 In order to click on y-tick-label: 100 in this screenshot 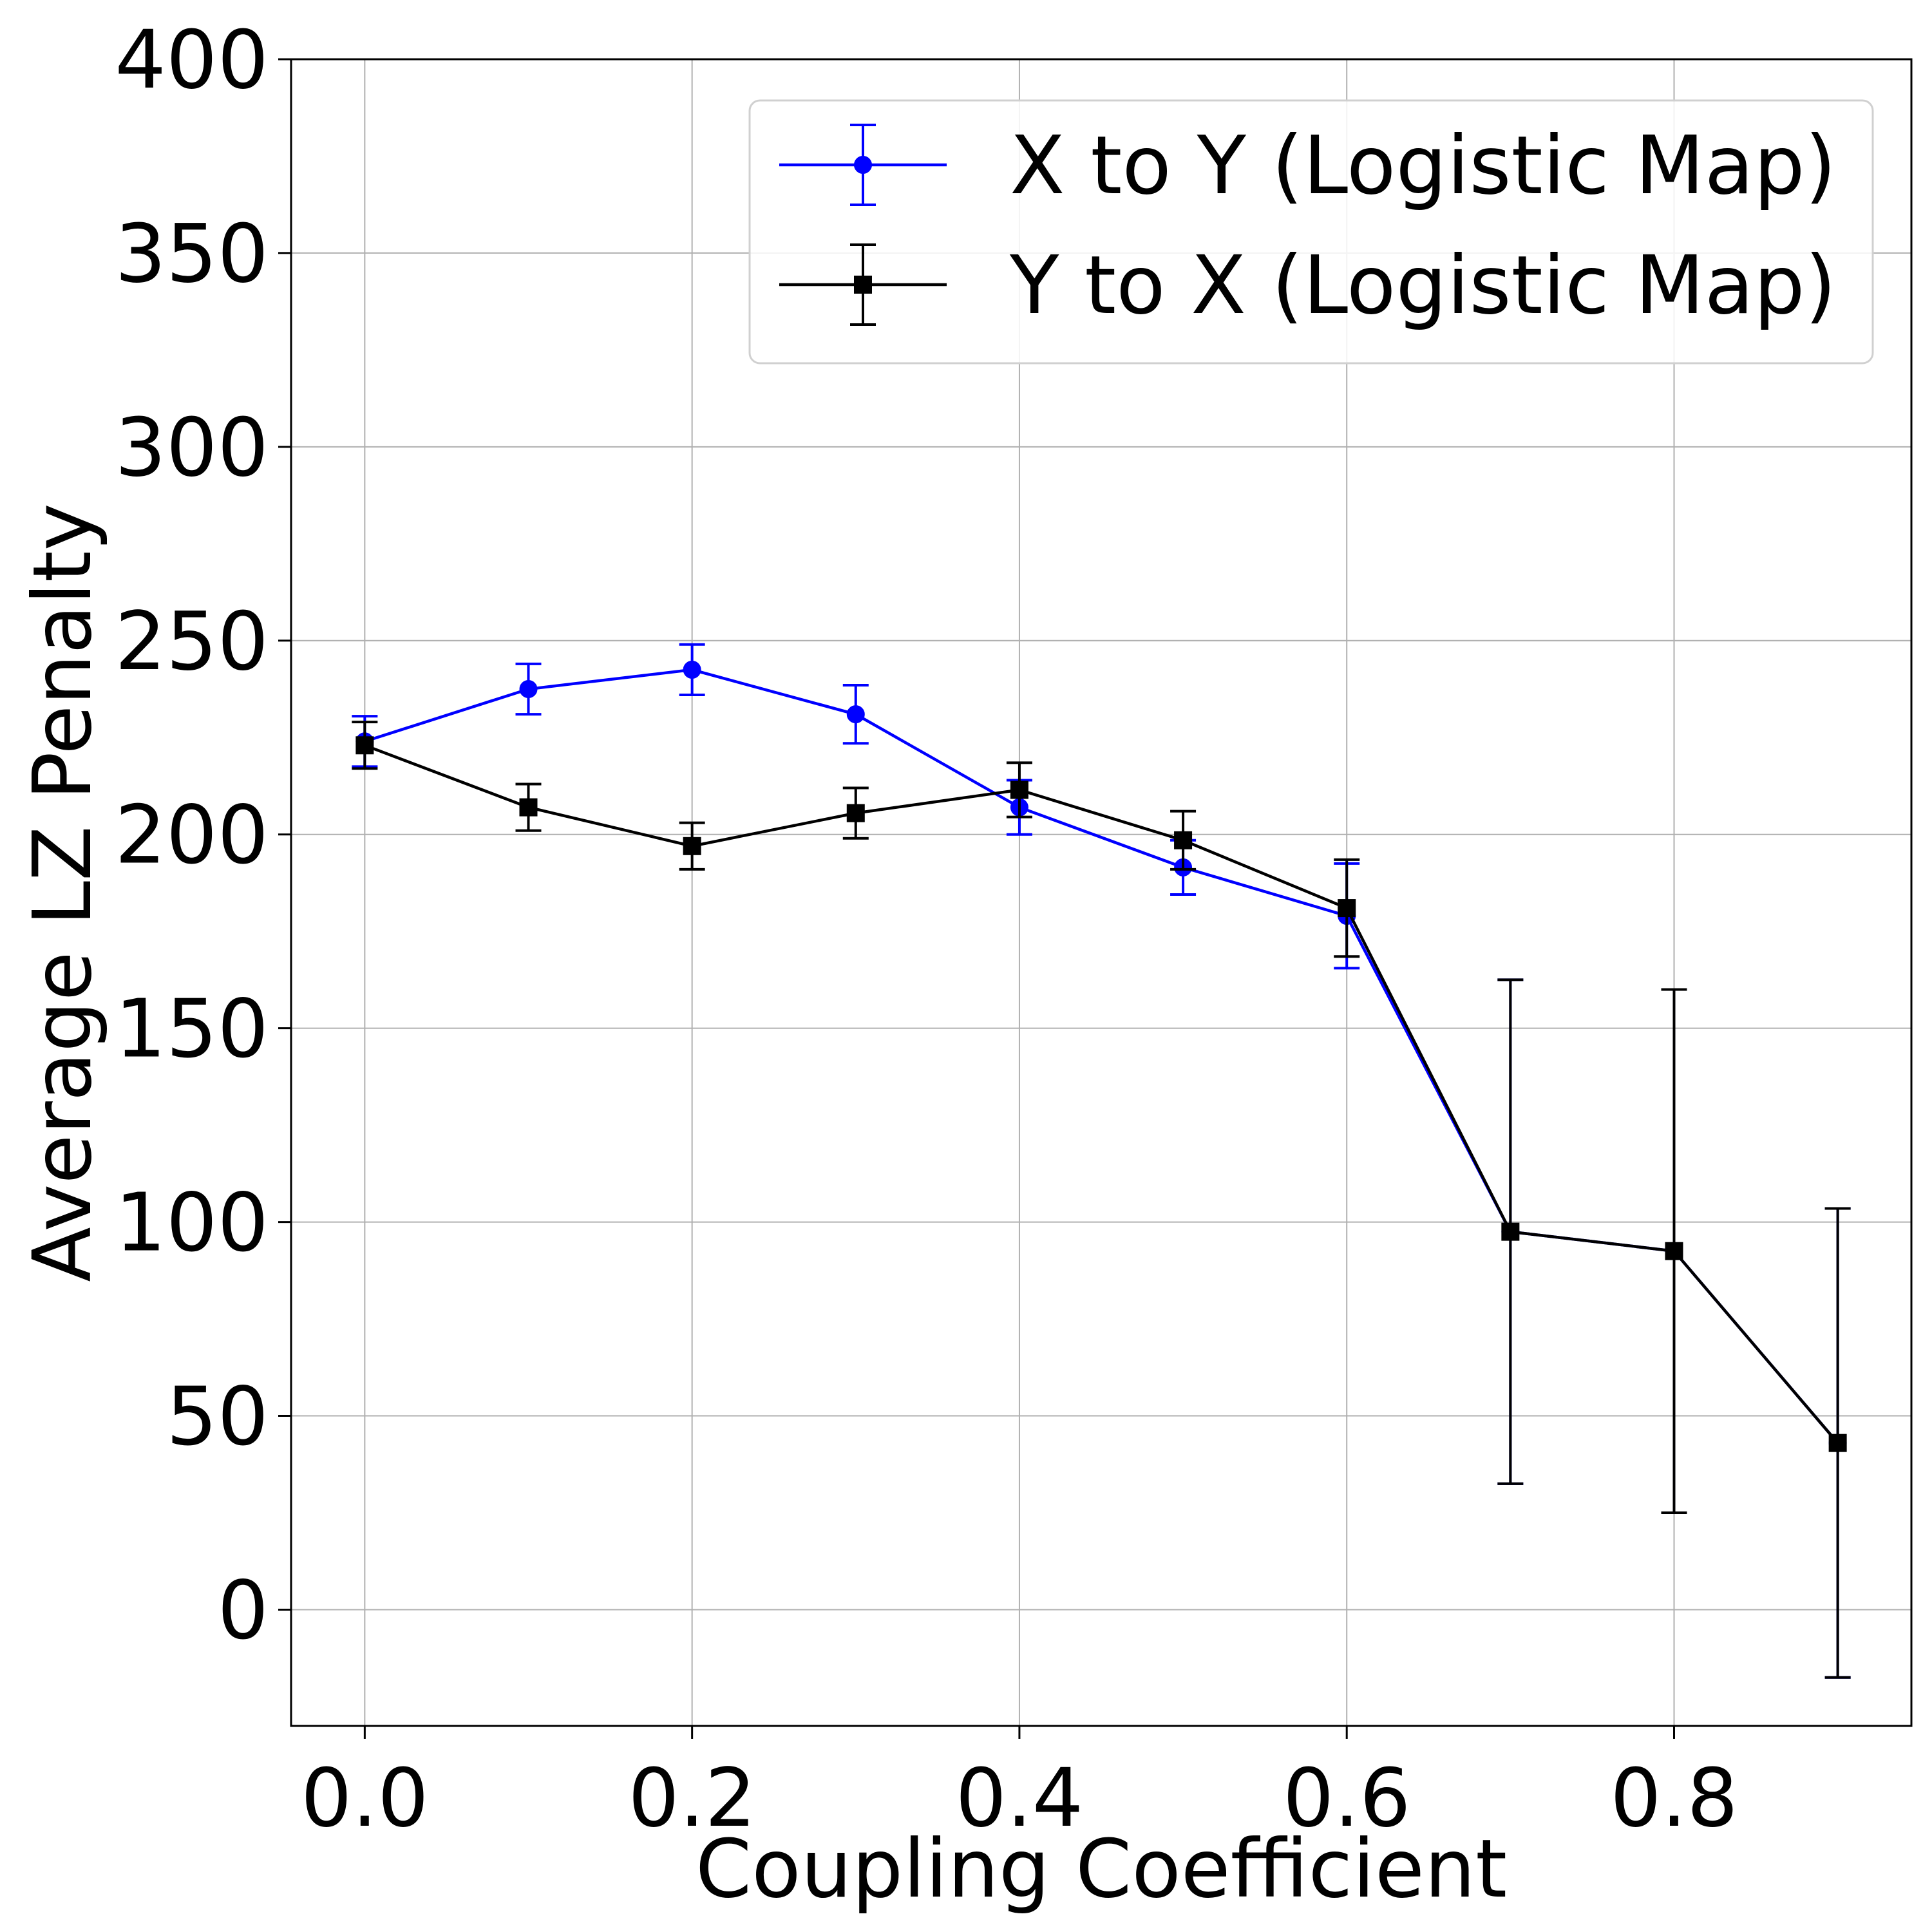, I will do `click(192, 1223)`.